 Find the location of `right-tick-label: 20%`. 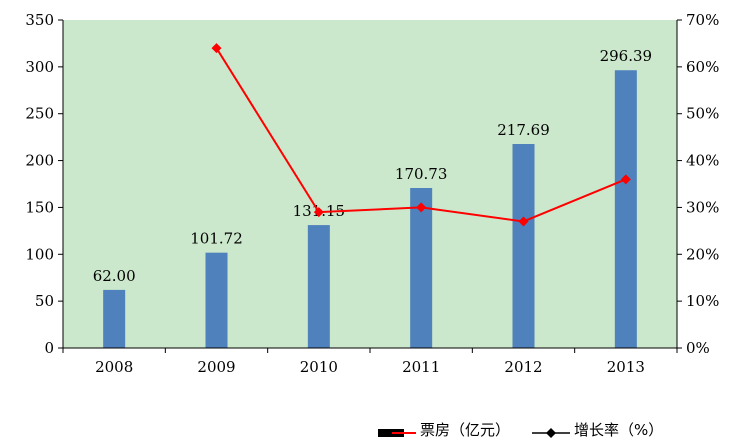

right-tick-label: 20% is located at coordinates (702, 254).